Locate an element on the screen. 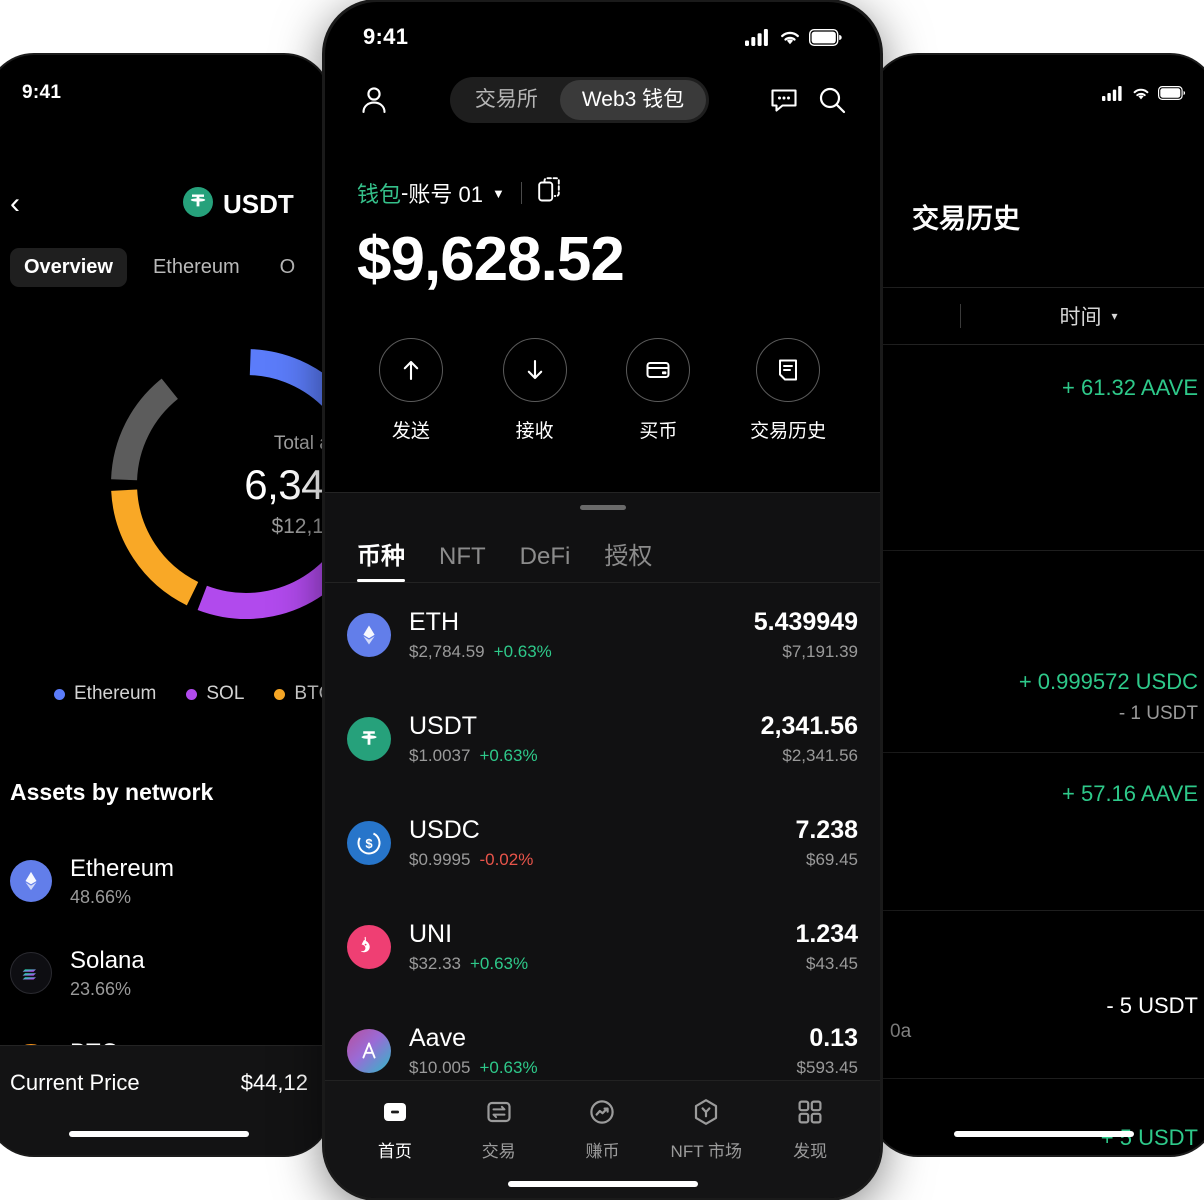 The width and height of the screenshot is (1204, 1200). token-row: ETH $2,784.59 +0.63% 5.439949 $7,191.39 is located at coordinates (602, 635).